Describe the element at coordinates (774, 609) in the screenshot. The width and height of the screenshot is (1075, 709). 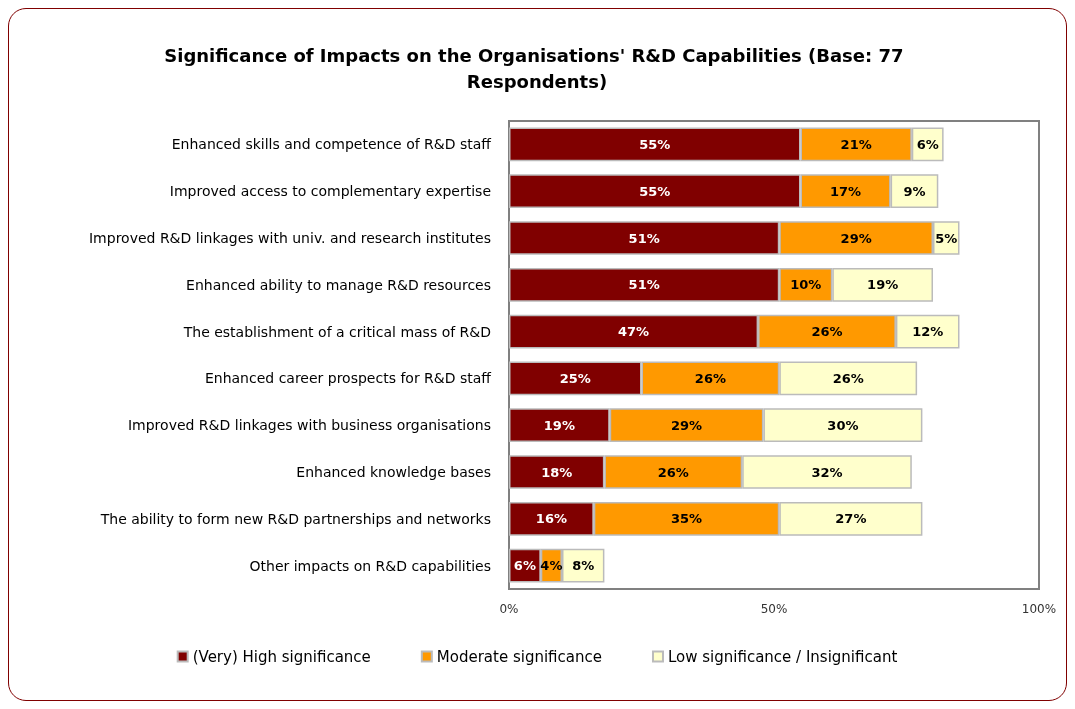
I see `x-tick-label: 50%` at that location.